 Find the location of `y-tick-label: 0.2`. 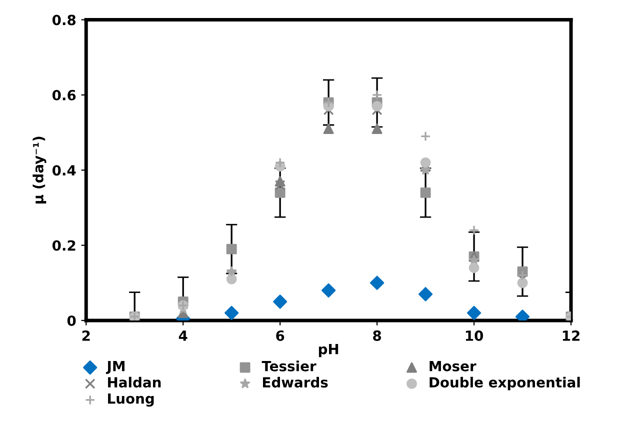

y-tick-label: 0.2 is located at coordinates (64, 245).